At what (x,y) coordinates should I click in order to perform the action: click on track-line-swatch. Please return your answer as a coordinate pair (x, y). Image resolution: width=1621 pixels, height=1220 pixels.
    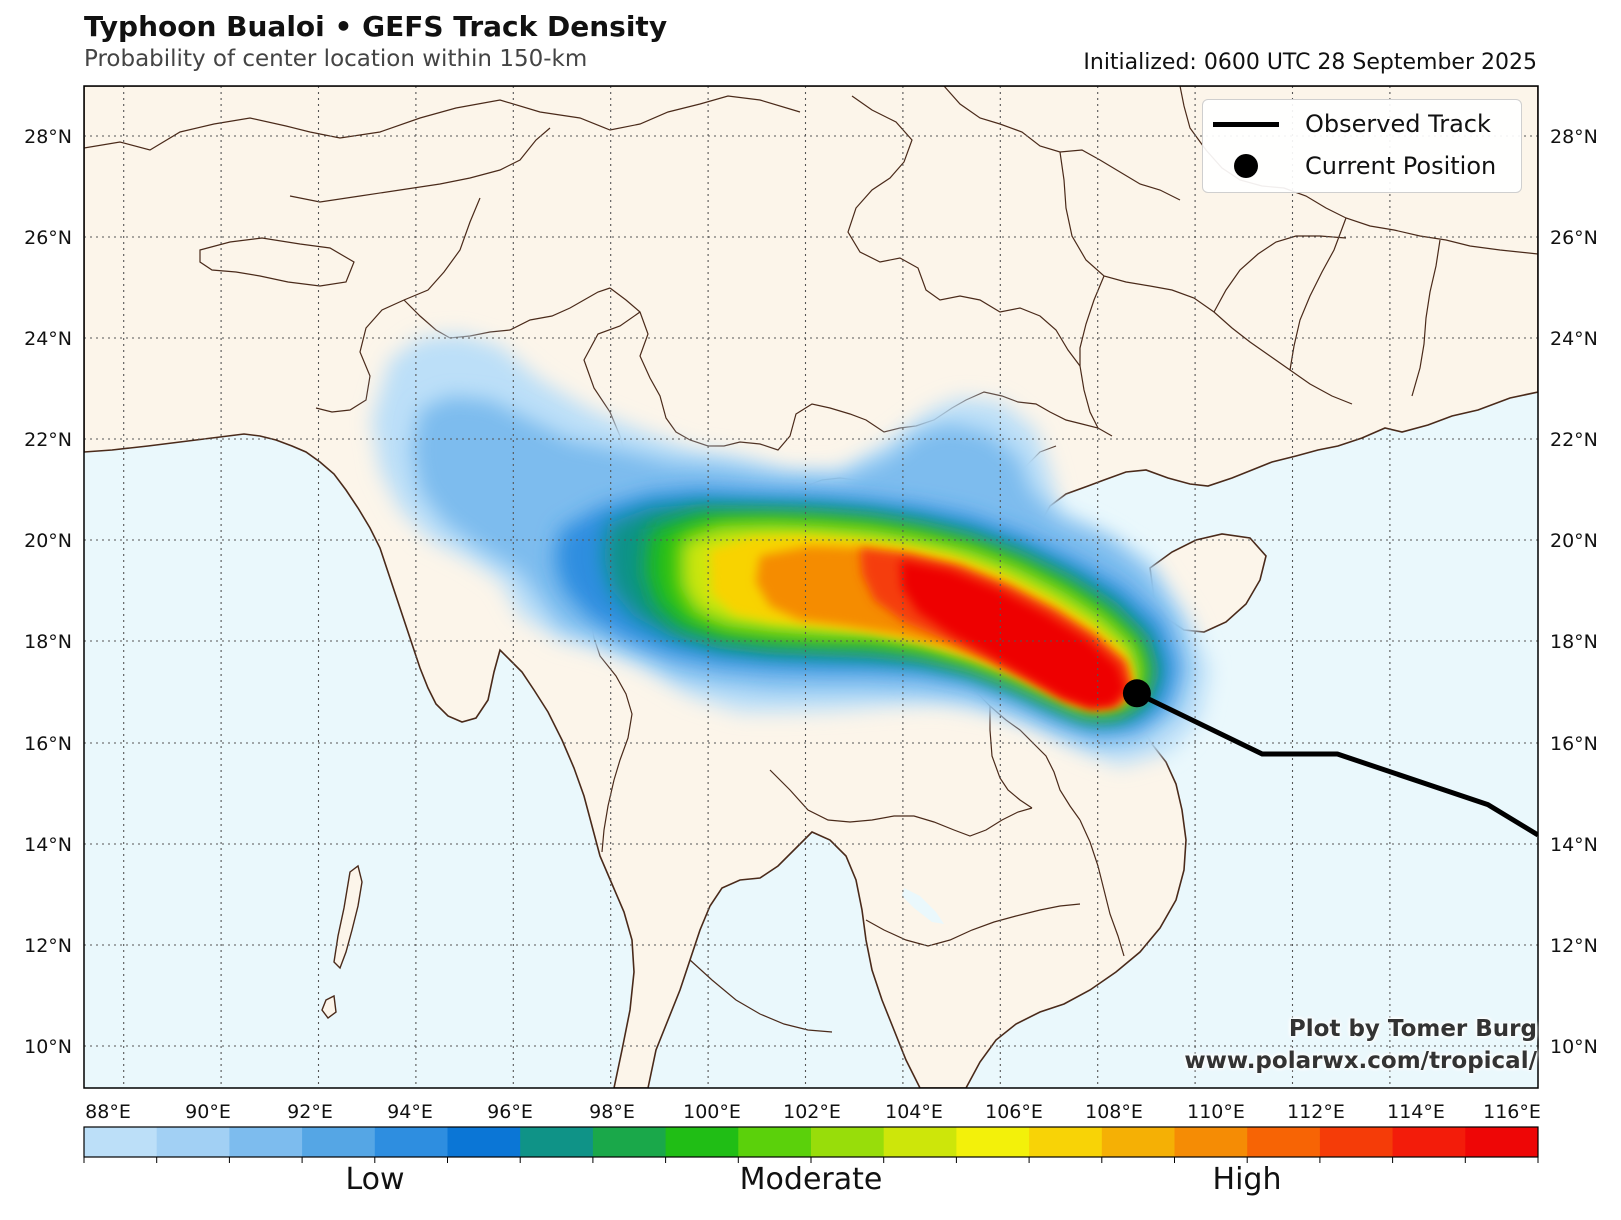
    Looking at the image, I should click on (1246, 124).